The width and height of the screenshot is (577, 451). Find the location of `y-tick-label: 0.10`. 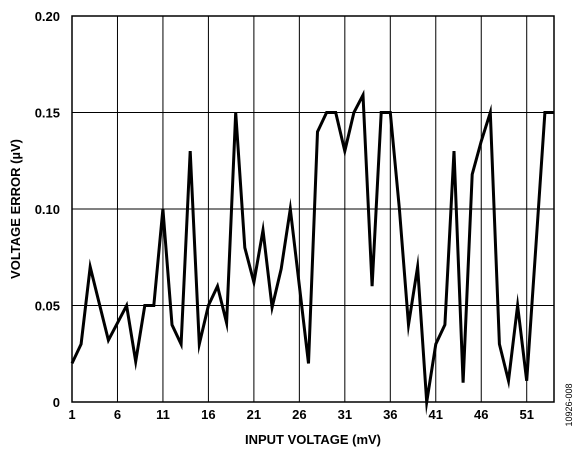

y-tick-label: 0.10 is located at coordinates (47, 209).